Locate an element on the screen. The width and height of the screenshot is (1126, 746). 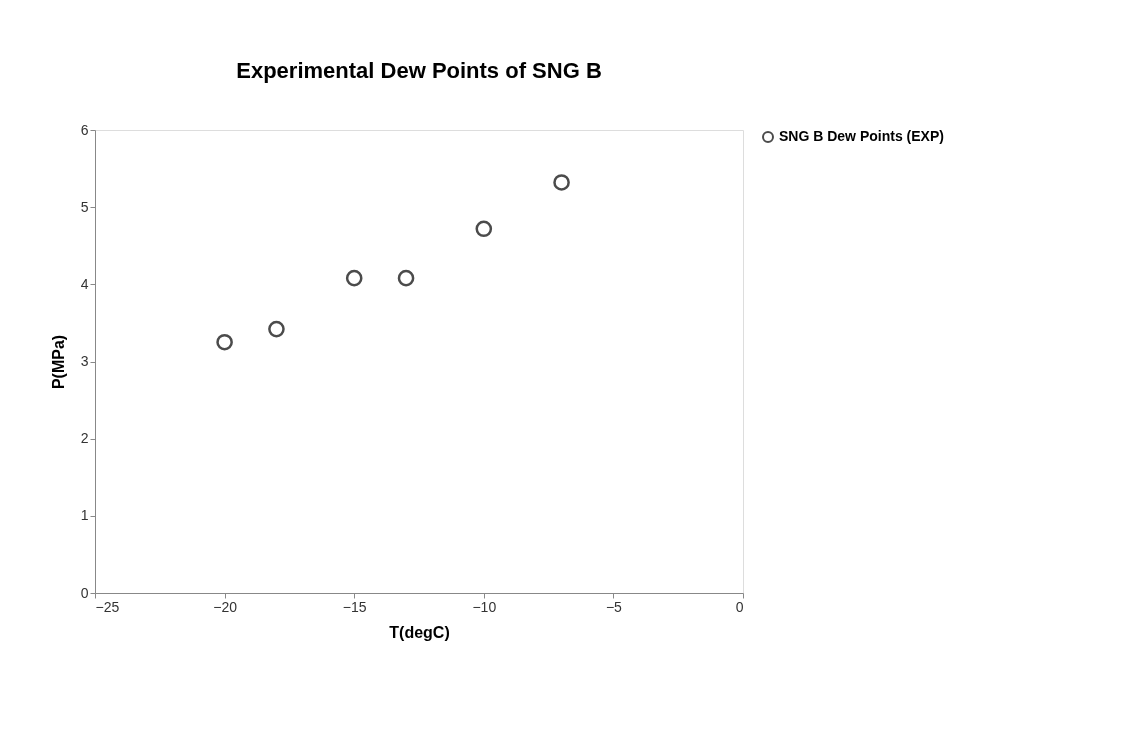
x-tick-label: 0 is located at coordinates (739, 606).